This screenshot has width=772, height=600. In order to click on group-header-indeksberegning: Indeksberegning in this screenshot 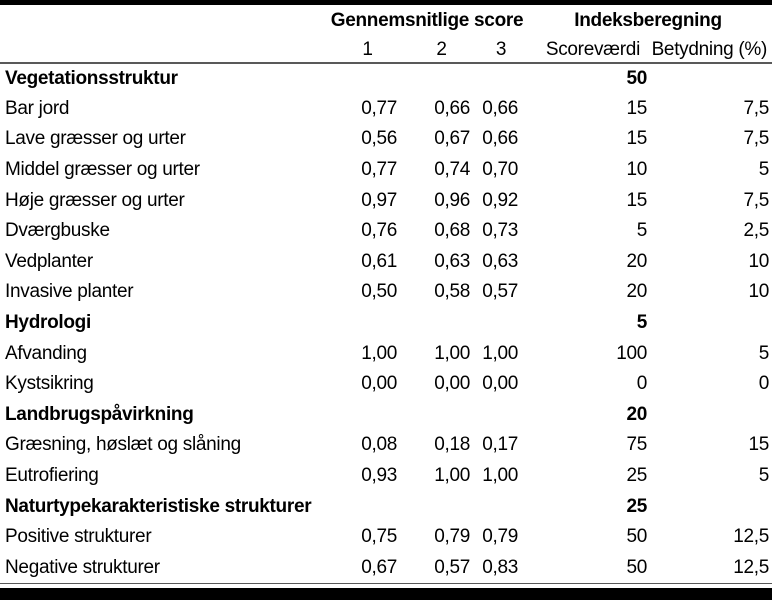, I will do `click(648, 20)`.